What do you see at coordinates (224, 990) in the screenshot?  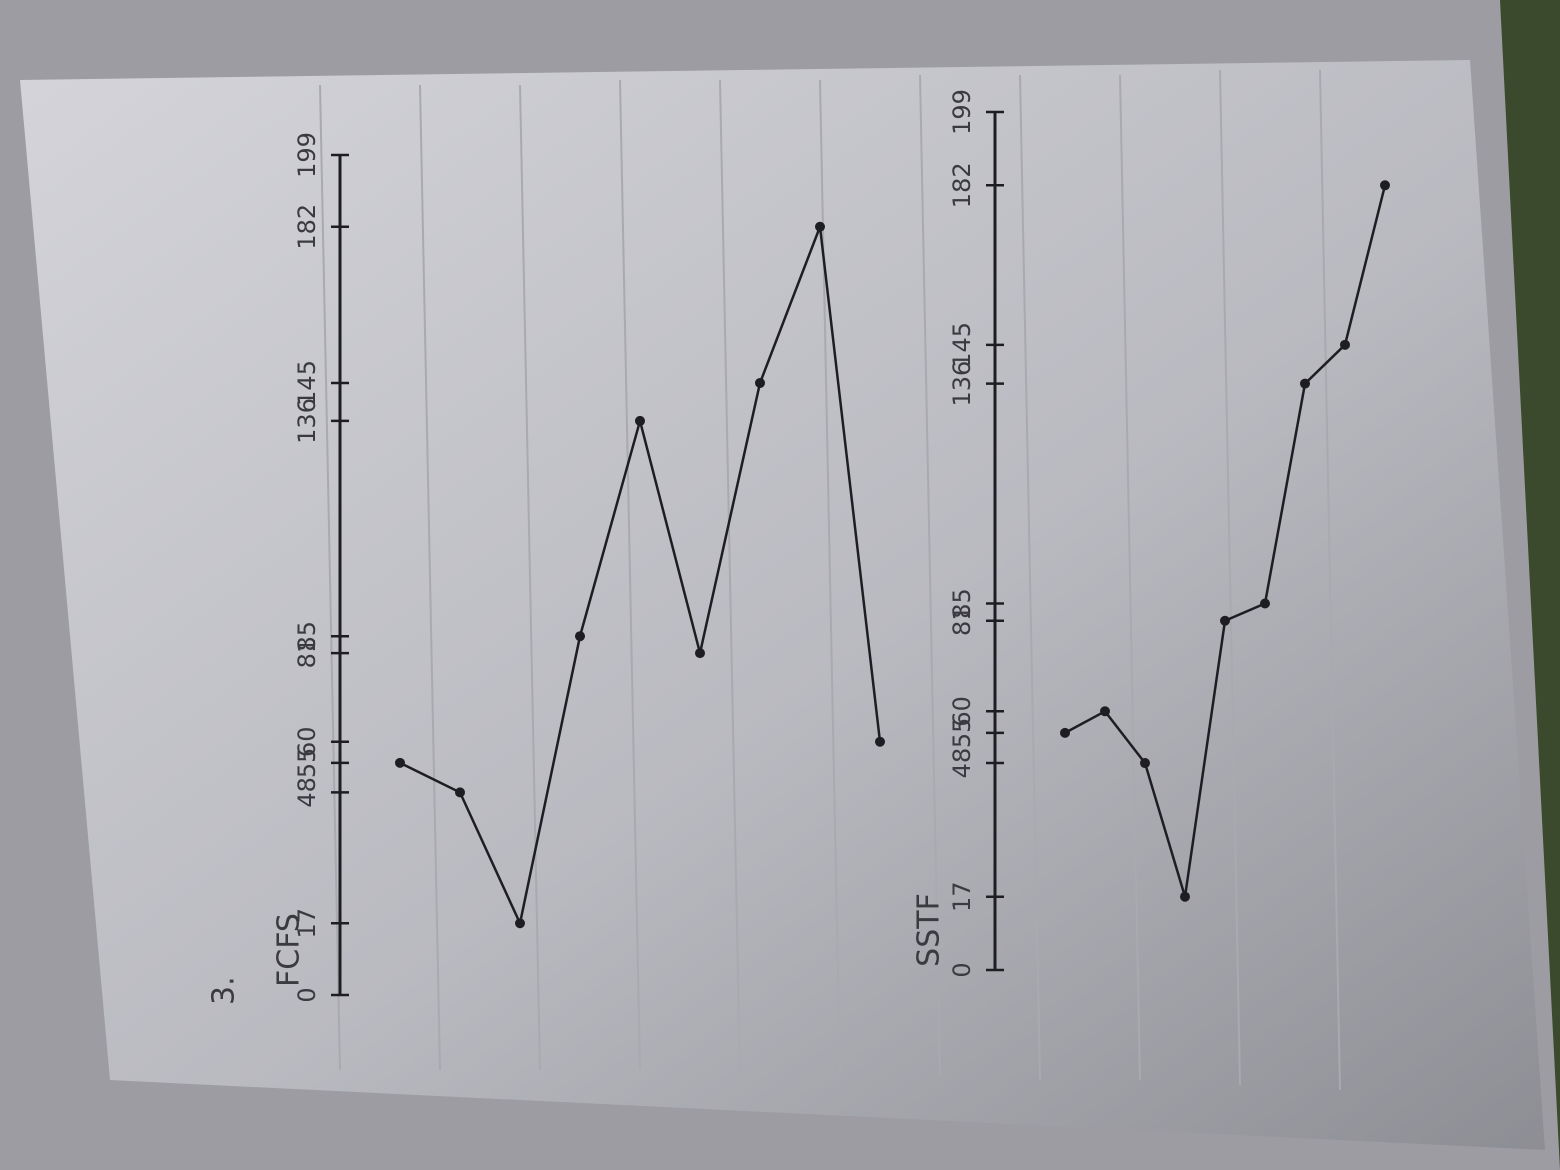 I see `question-number: 3.` at bounding box center [224, 990].